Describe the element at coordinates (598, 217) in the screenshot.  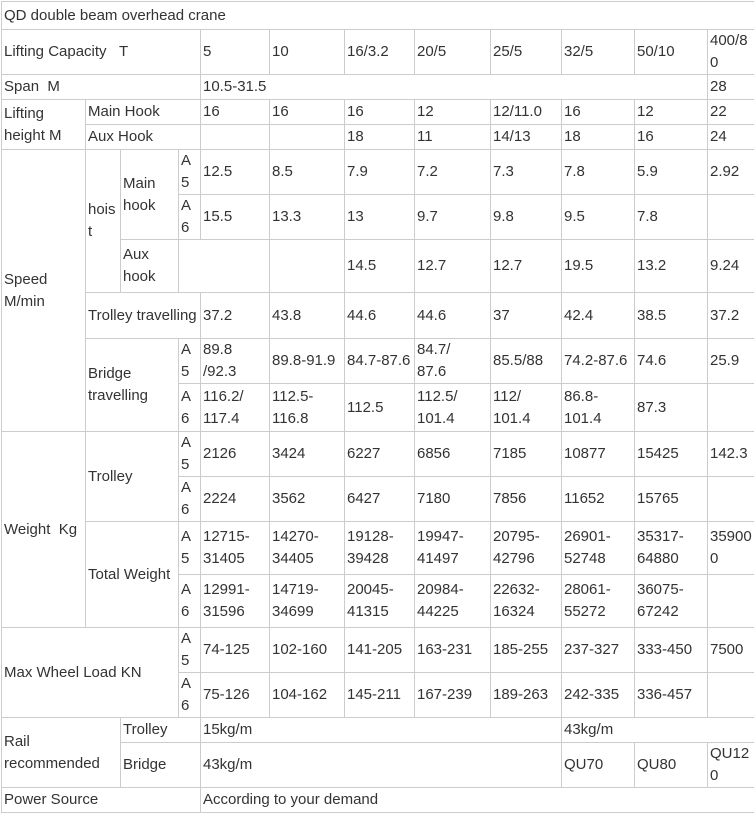
I see `speed-main-a6-value: 9.5` at that location.